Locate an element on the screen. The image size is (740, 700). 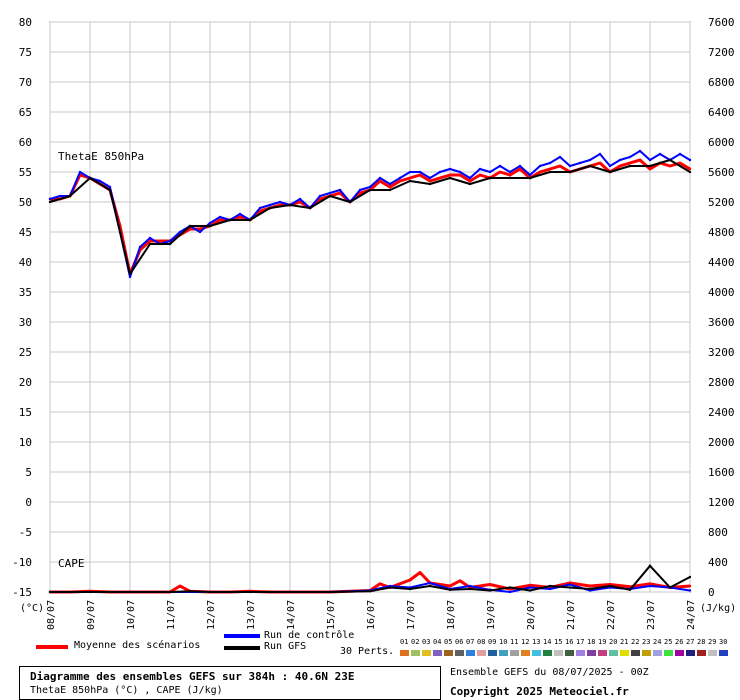
x-tick-label: 12/07 is located at coordinates (211, 615).